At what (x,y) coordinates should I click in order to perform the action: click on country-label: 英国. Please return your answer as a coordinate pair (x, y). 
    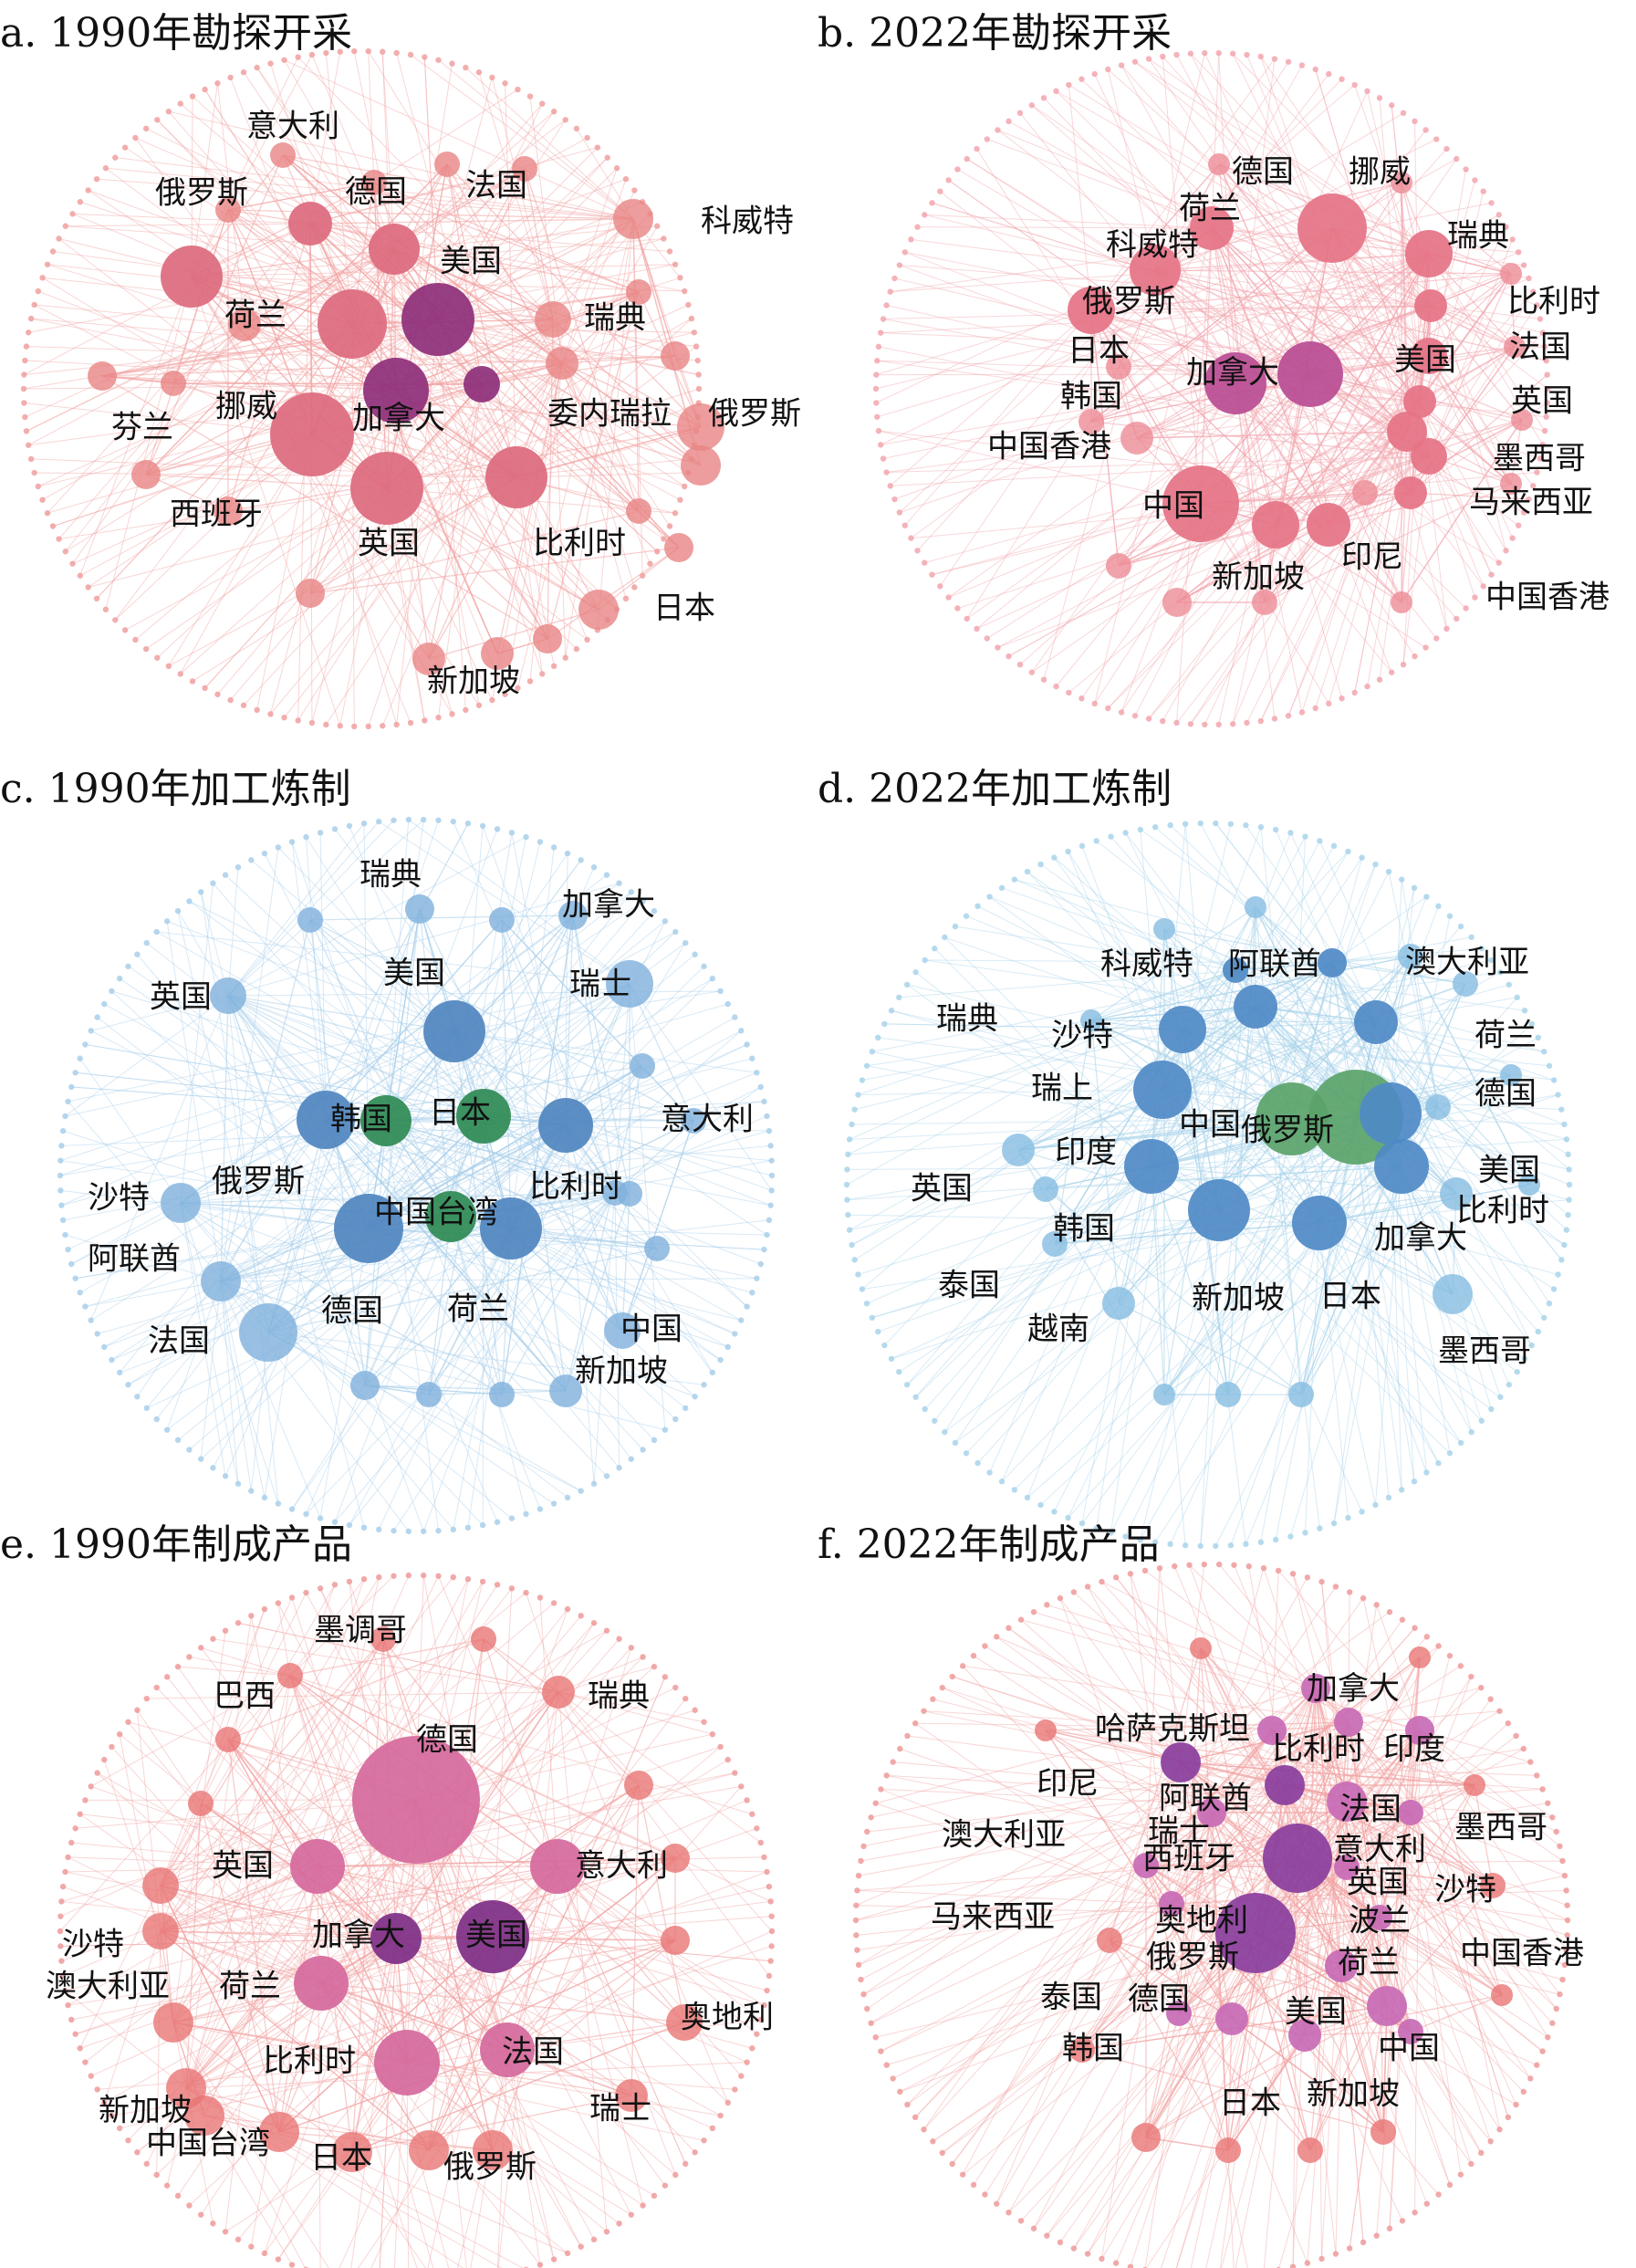
    Looking at the image, I should click on (1542, 401).